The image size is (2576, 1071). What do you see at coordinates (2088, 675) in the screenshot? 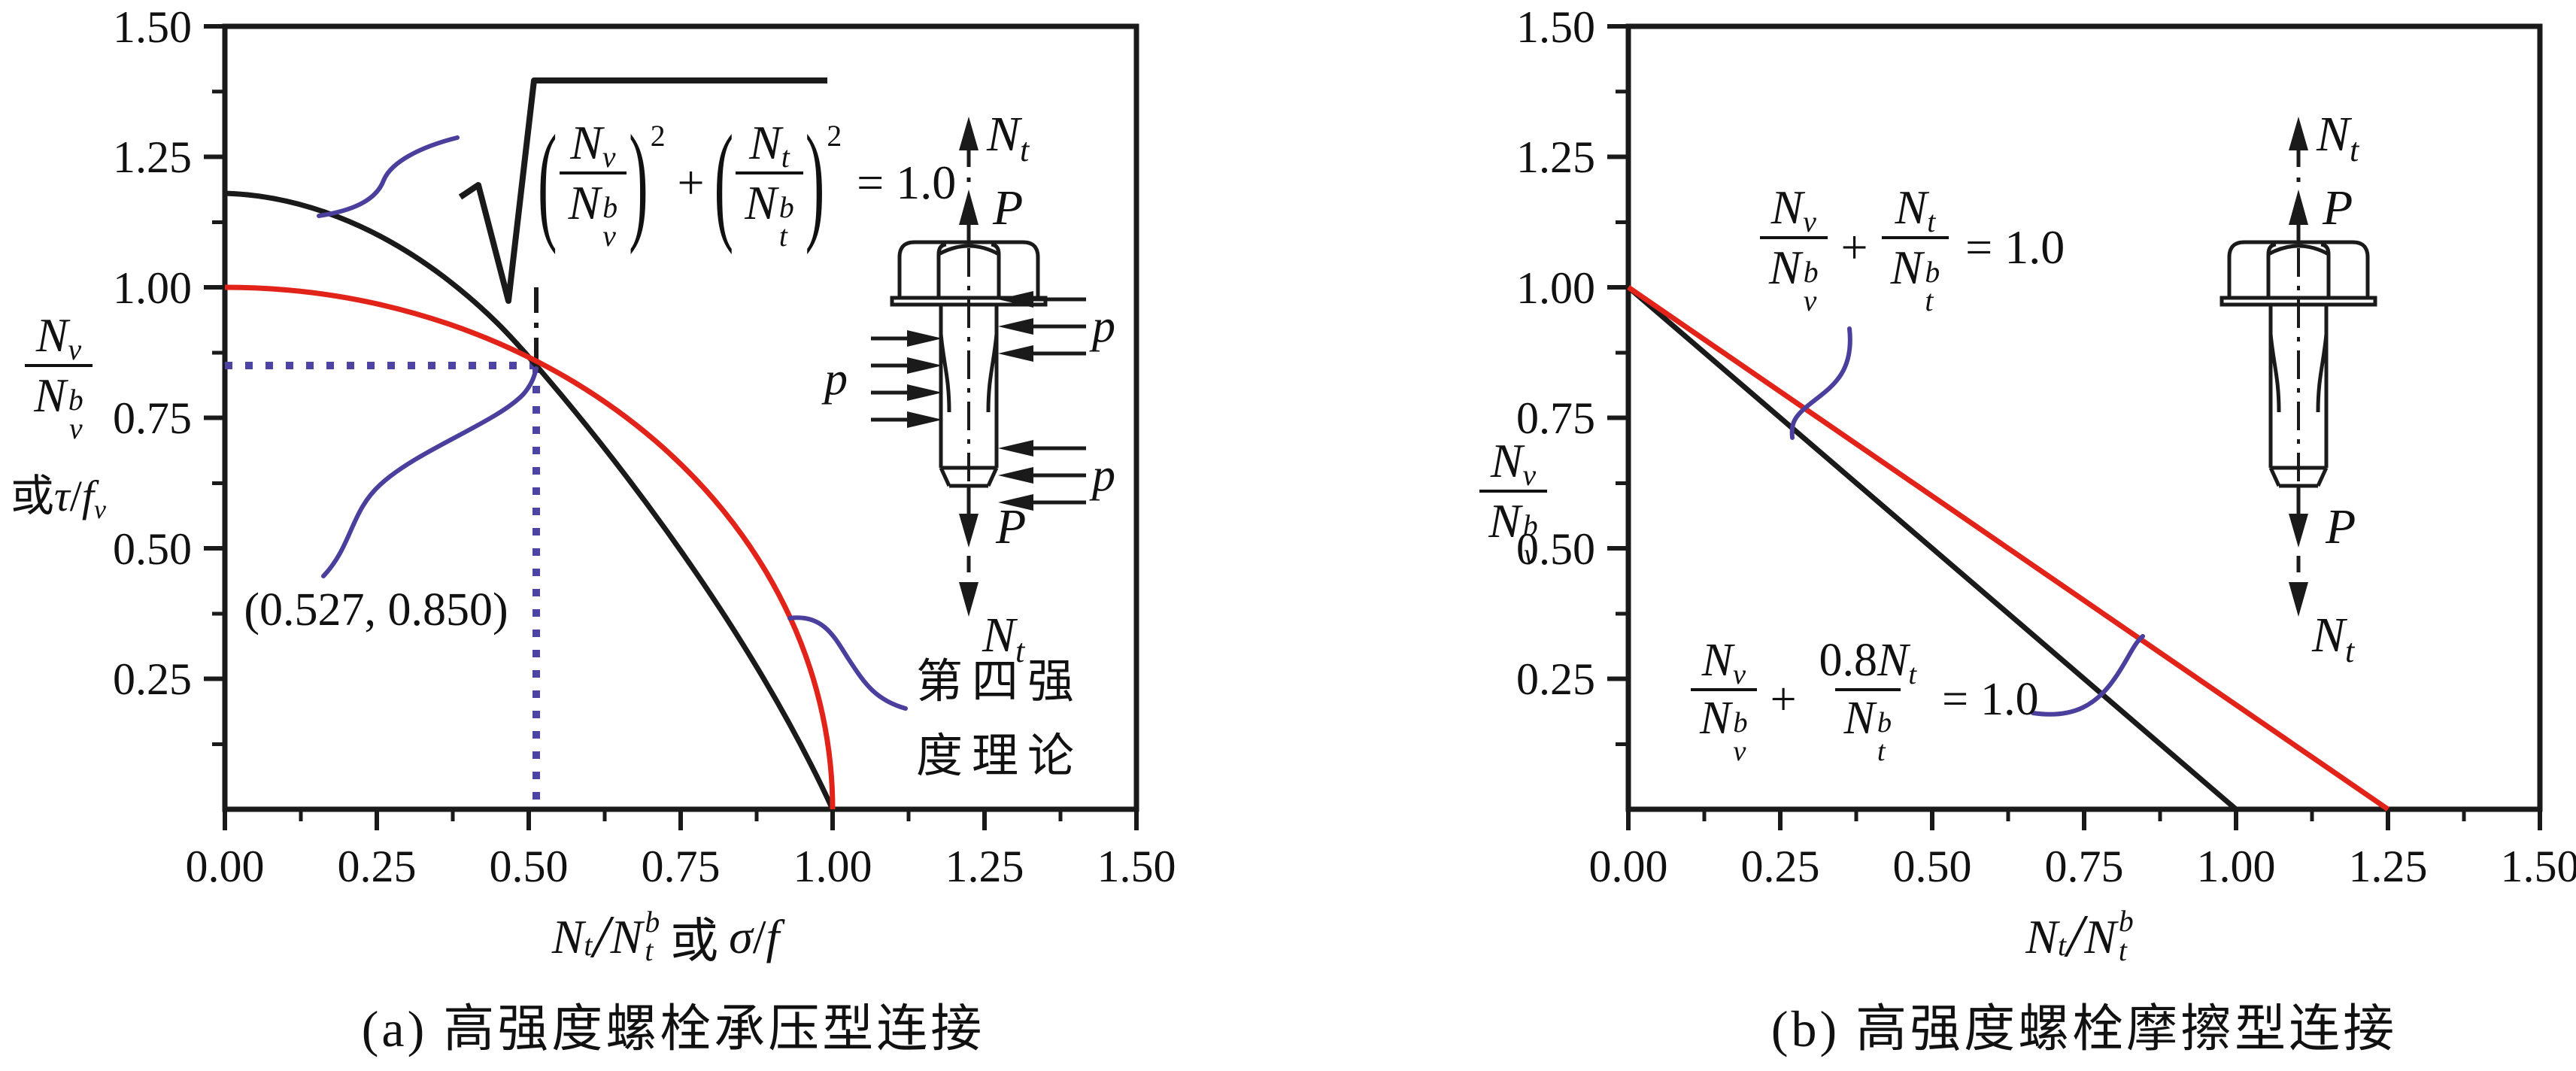
I see `leader-lower-formula-to-red-line` at bounding box center [2088, 675].